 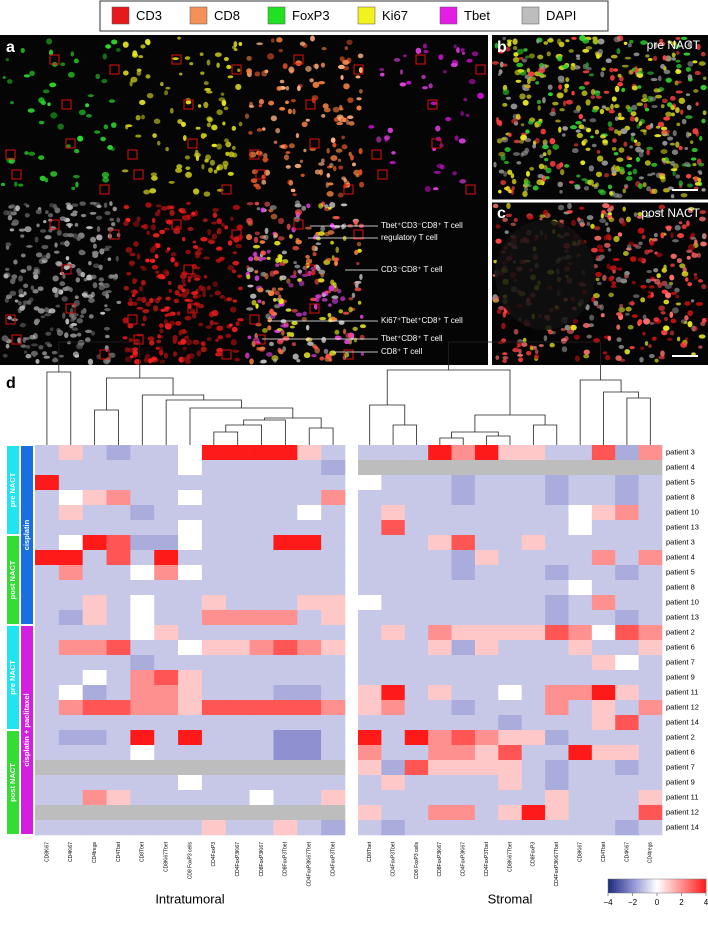 What do you see at coordinates (633, 902) in the screenshot?
I see `colorbar-tick-label: −2` at bounding box center [633, 902].